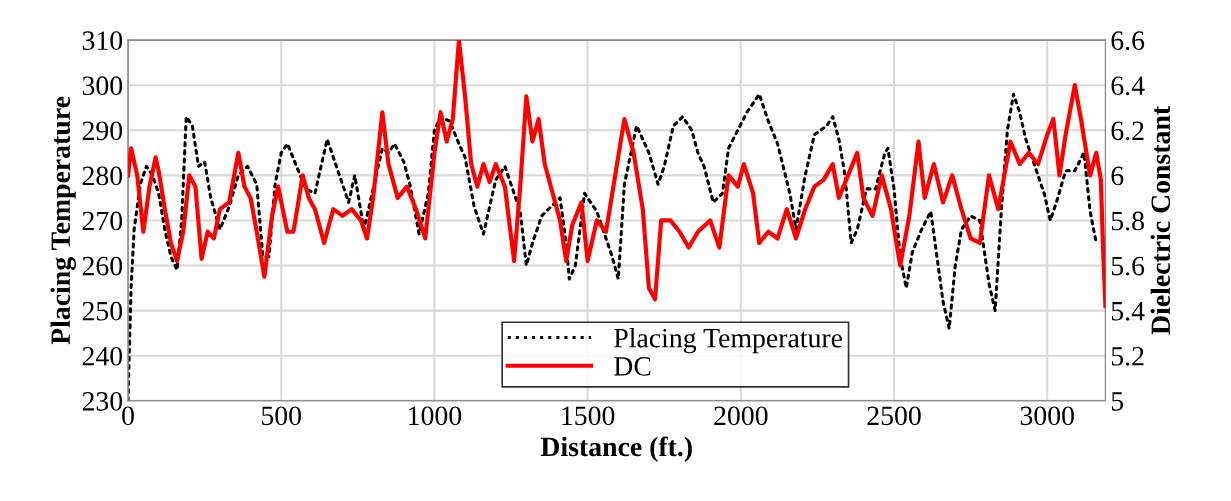 The height and width of the screenshot is (501, 1231). I want to click on x-tick-label: 2000, so click(741, 416).